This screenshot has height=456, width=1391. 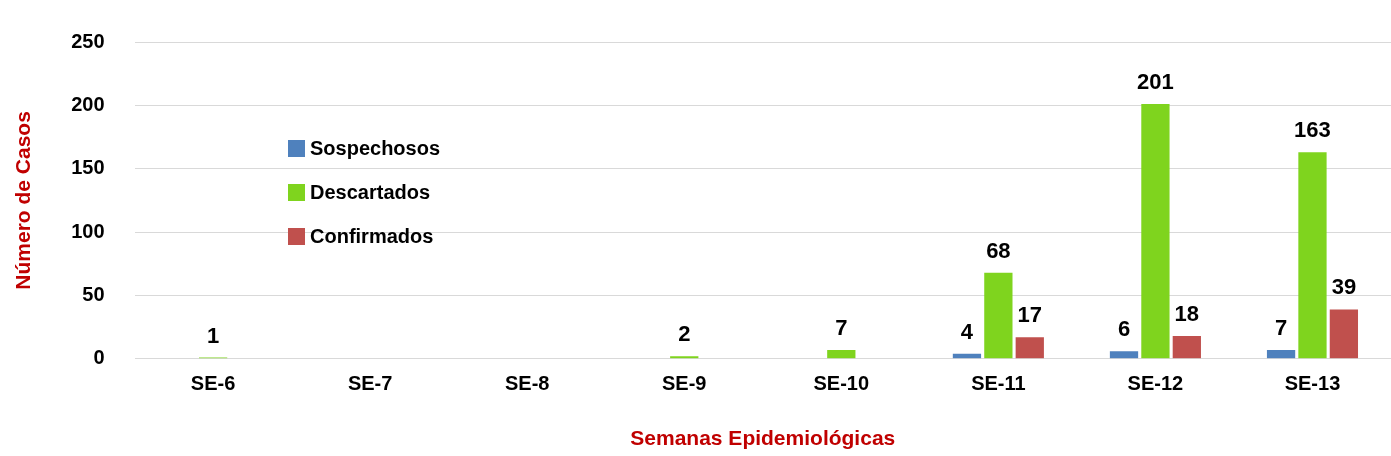 What do you see at coordinates (372, 236) in the screenshot?
I see `legend-label: Confirmados` at bounding box center [372, 236].